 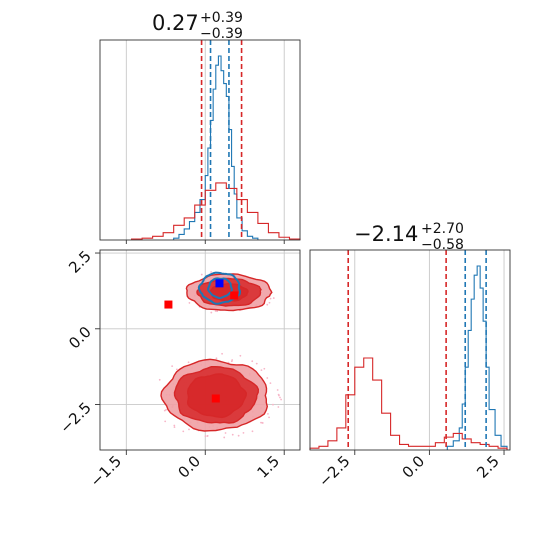 What do you see at coordinates (80, 262) in the screenshot?
I see `bottom-left-y-tick-label: 2.5` at bounding box center [80, 262].